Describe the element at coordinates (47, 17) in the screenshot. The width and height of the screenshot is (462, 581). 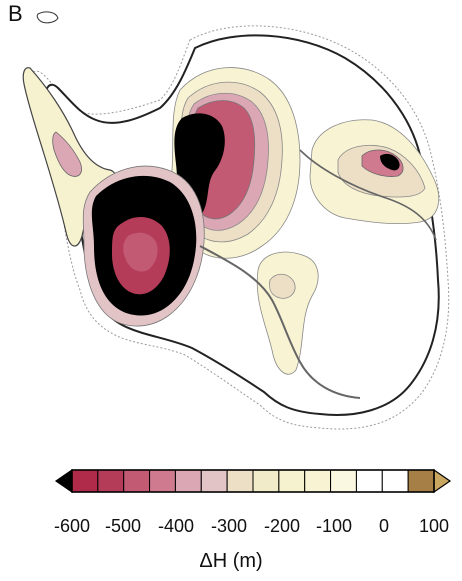
I see `small-island` at that location.